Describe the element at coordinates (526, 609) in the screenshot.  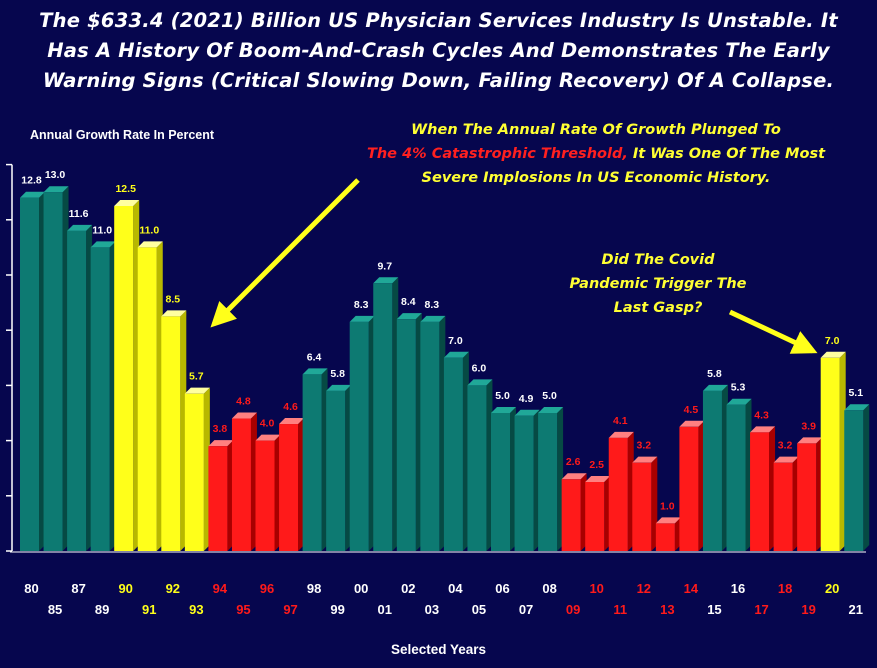
I see `x-tick-label: 07` at that location.